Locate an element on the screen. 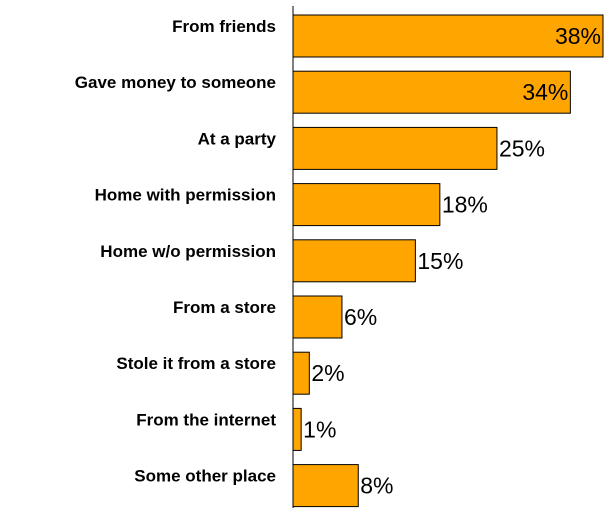 Image resolution: width=608 pixels, height=508 pixels. value-label-7: 1% is located at coordinates (319, 429).